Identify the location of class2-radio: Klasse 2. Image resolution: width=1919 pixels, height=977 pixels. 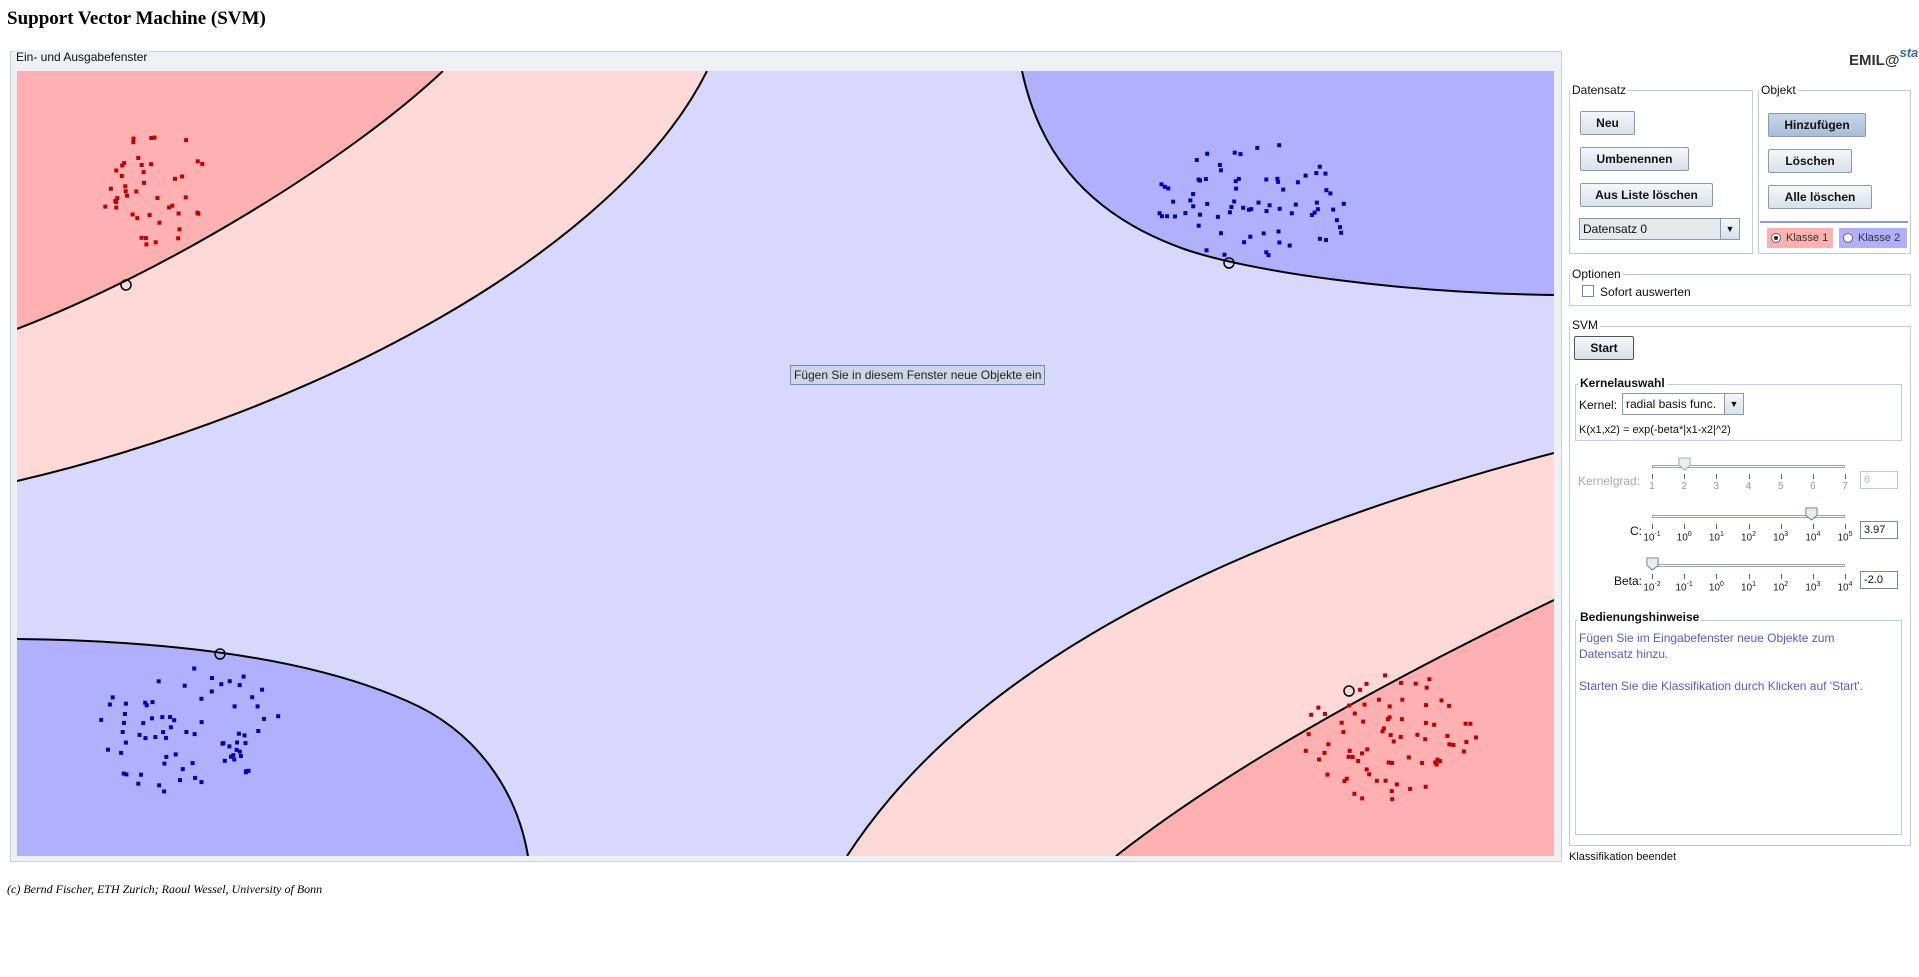
(1873, 238).